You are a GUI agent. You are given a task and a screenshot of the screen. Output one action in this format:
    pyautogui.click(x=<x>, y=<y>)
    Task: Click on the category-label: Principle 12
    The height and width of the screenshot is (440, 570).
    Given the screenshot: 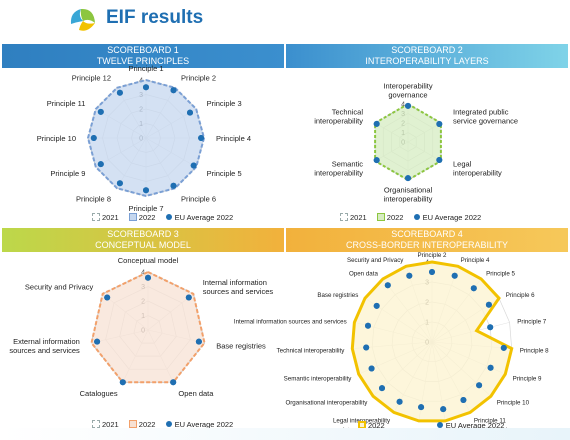 What is the action you would take?
    pyautogui.click(x=91, y=77)
    